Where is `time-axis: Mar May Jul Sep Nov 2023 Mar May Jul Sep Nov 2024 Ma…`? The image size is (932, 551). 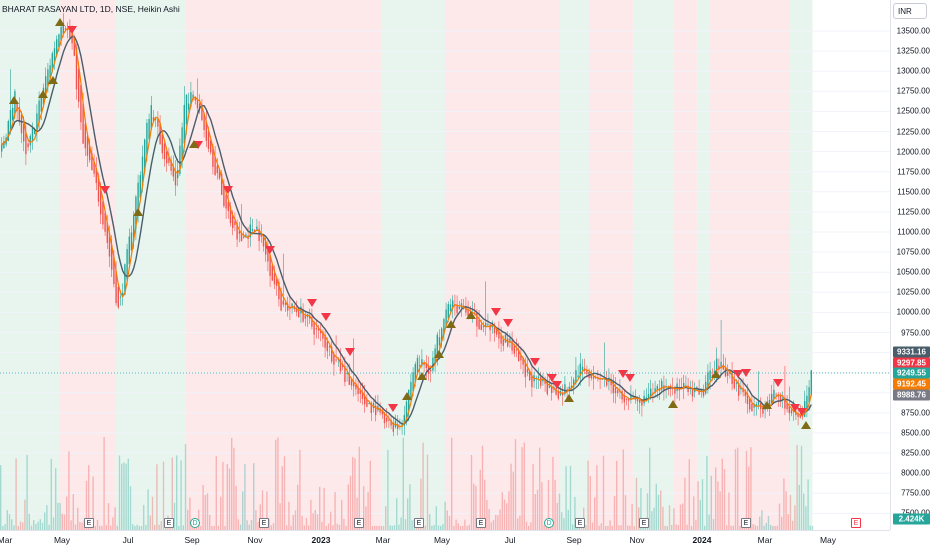
time-axis: Mar May Jul Sep Nov 2023 Mar May Jul Sep Nov 2024 Ma… is located at coordinates (445, 540).